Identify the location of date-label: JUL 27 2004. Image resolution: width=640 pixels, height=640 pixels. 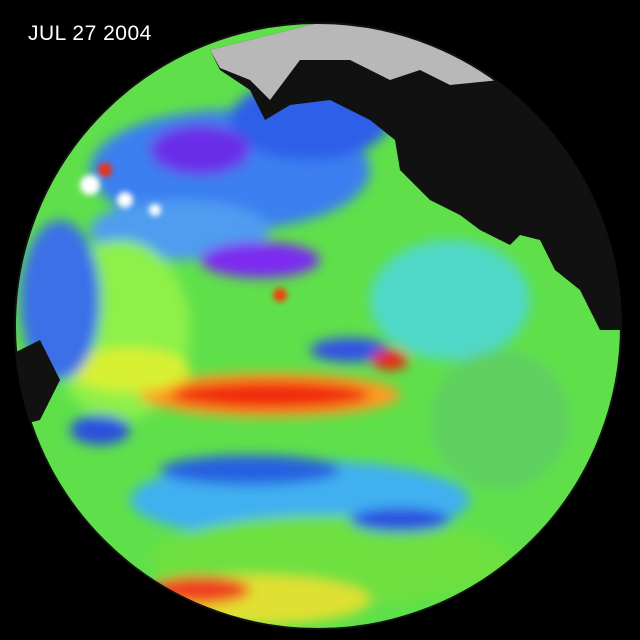
(90, 33).